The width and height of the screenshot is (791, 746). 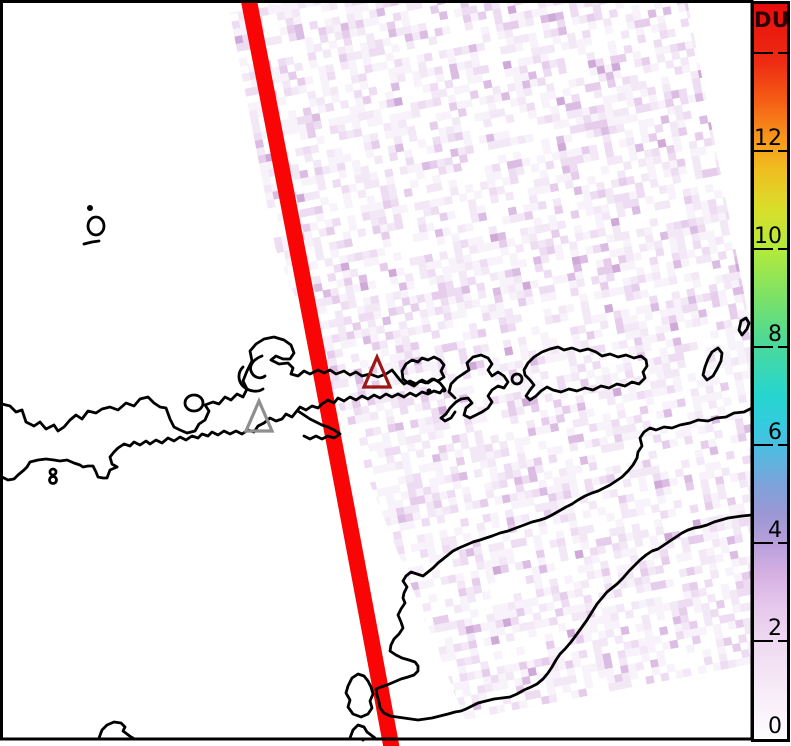 I want to click on islet-eight-bottom, so click(x=53, y=480).